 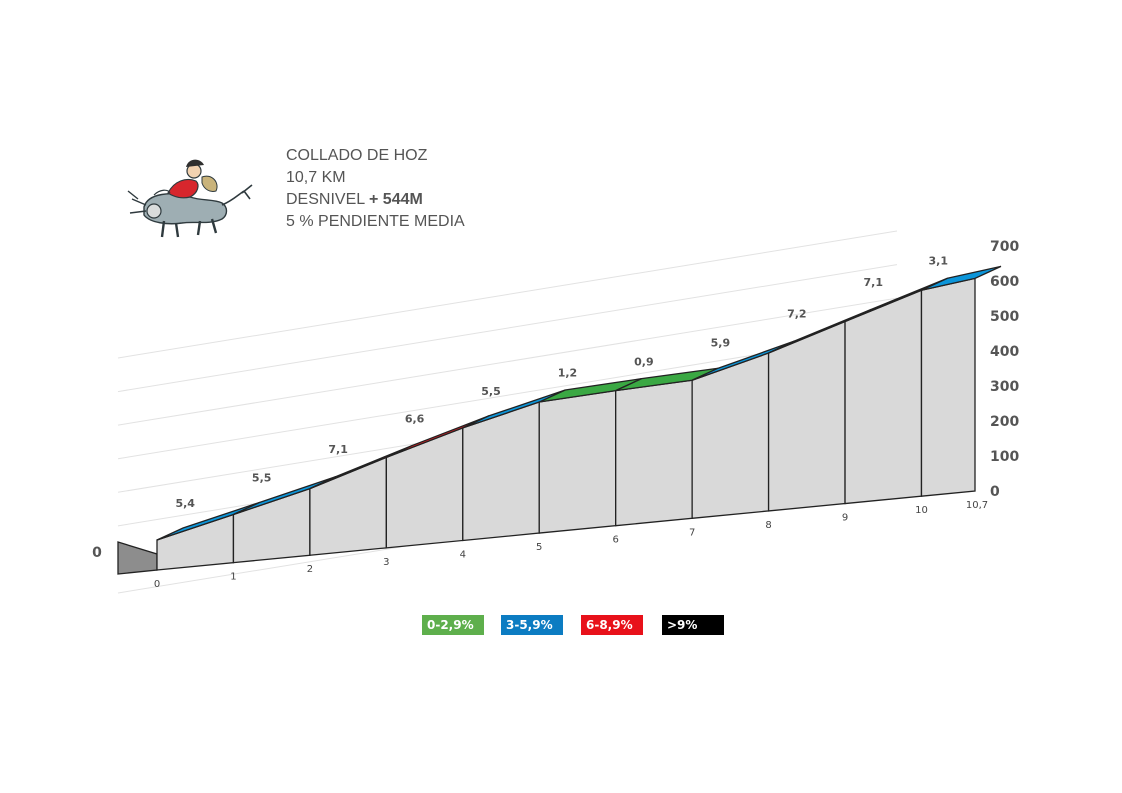 I want to click on gradient-label: 7,2, so click(x=797, y=313).